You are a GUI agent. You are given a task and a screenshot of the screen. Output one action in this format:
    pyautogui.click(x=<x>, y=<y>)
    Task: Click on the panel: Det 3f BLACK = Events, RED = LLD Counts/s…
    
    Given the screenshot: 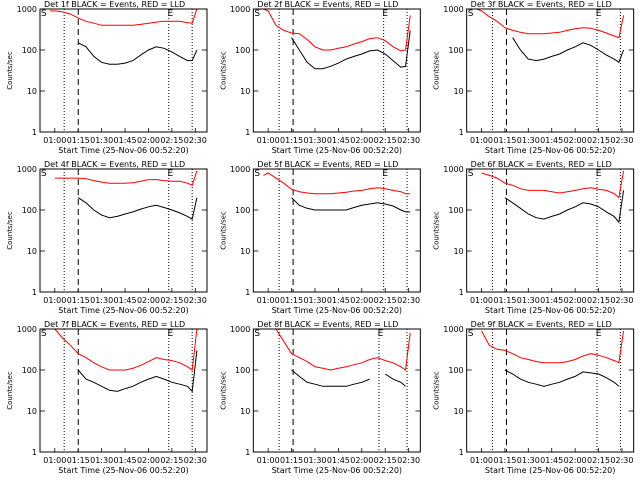 What is the action you would take?
    pyautogui.click(x=534, y=77)
    